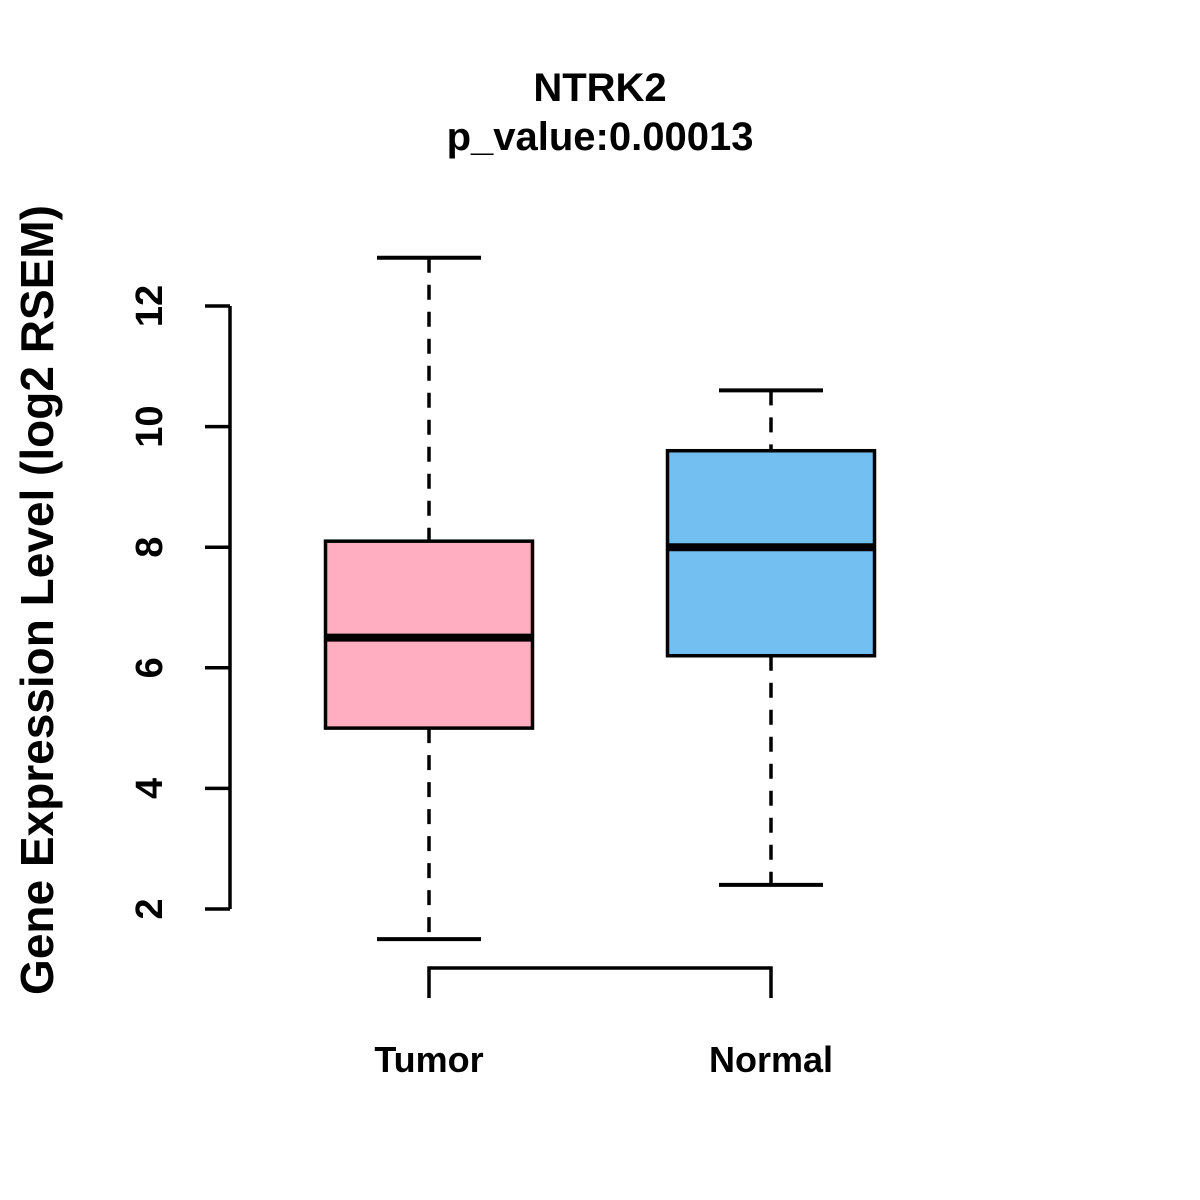 This screenshot has height=1200, width=1200. I want to click on x-axis-bracket, so click(600, 982).